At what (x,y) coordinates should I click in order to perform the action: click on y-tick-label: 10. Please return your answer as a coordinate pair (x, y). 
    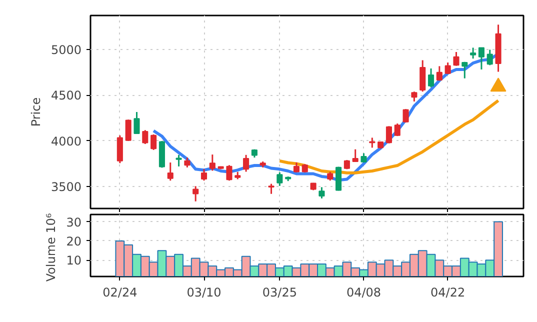
    Looking at the image, I should click on (74, 261).